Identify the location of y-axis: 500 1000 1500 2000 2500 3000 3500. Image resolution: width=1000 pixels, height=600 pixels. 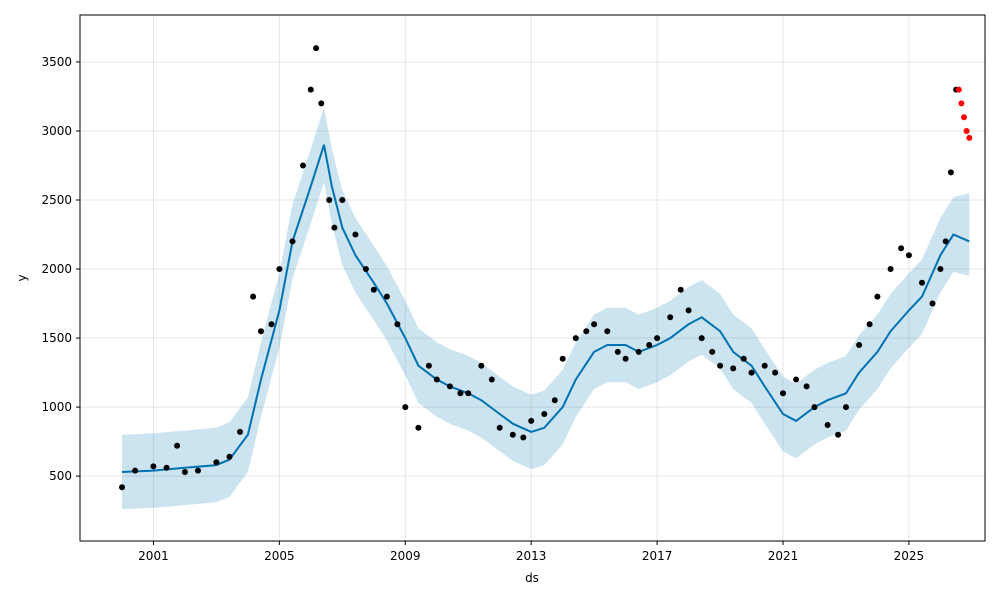
(60, 269).